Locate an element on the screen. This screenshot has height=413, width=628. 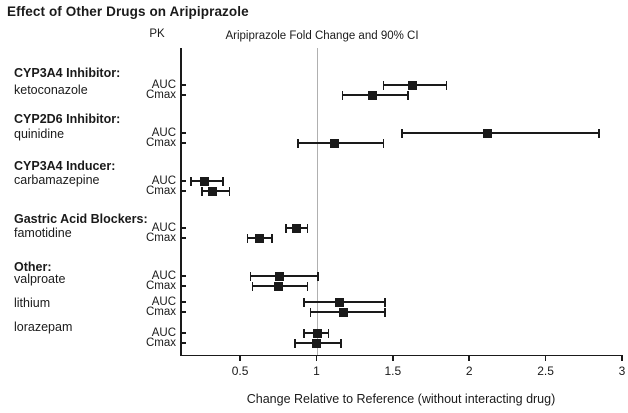
x-axis-line is located at coordinates (401, 355).